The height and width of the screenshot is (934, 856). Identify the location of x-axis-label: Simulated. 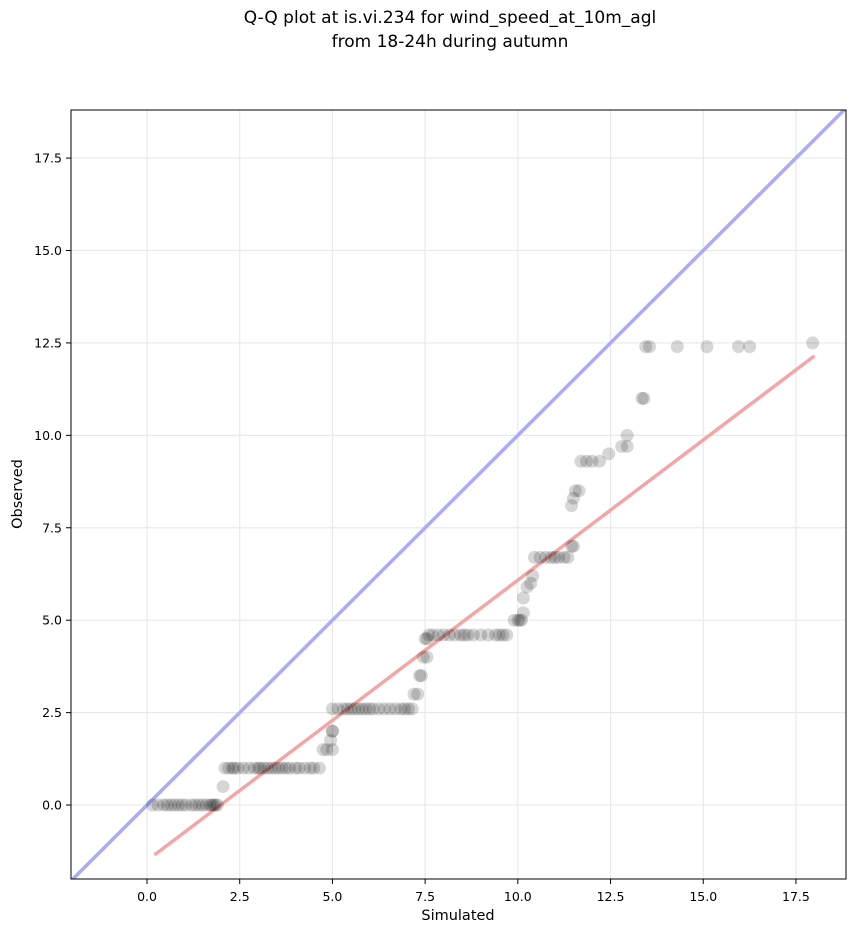
(457, 916).